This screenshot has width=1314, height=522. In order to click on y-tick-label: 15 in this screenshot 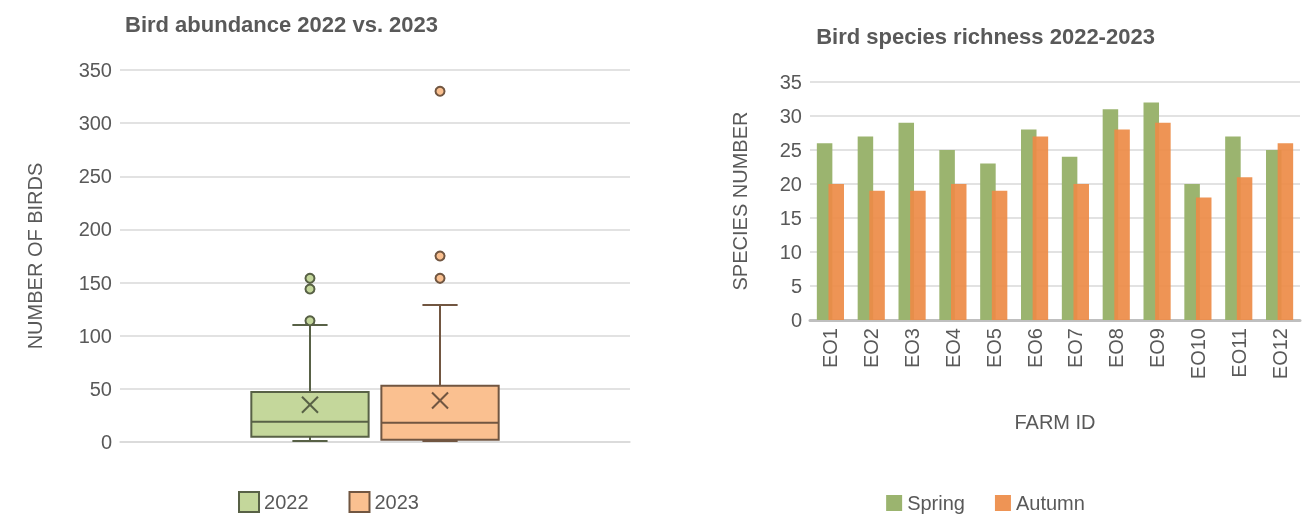, I will do `click(790, 218)`.